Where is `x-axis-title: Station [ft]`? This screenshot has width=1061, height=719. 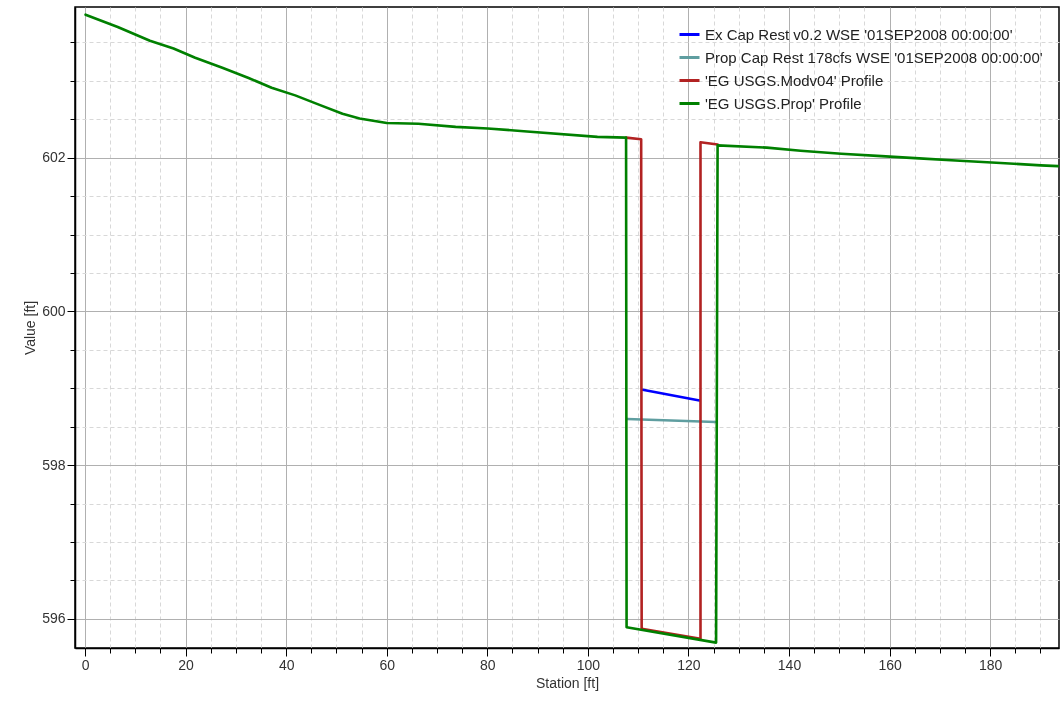 x-axis-title: Station [ft] is located at coordinates (567, 682).